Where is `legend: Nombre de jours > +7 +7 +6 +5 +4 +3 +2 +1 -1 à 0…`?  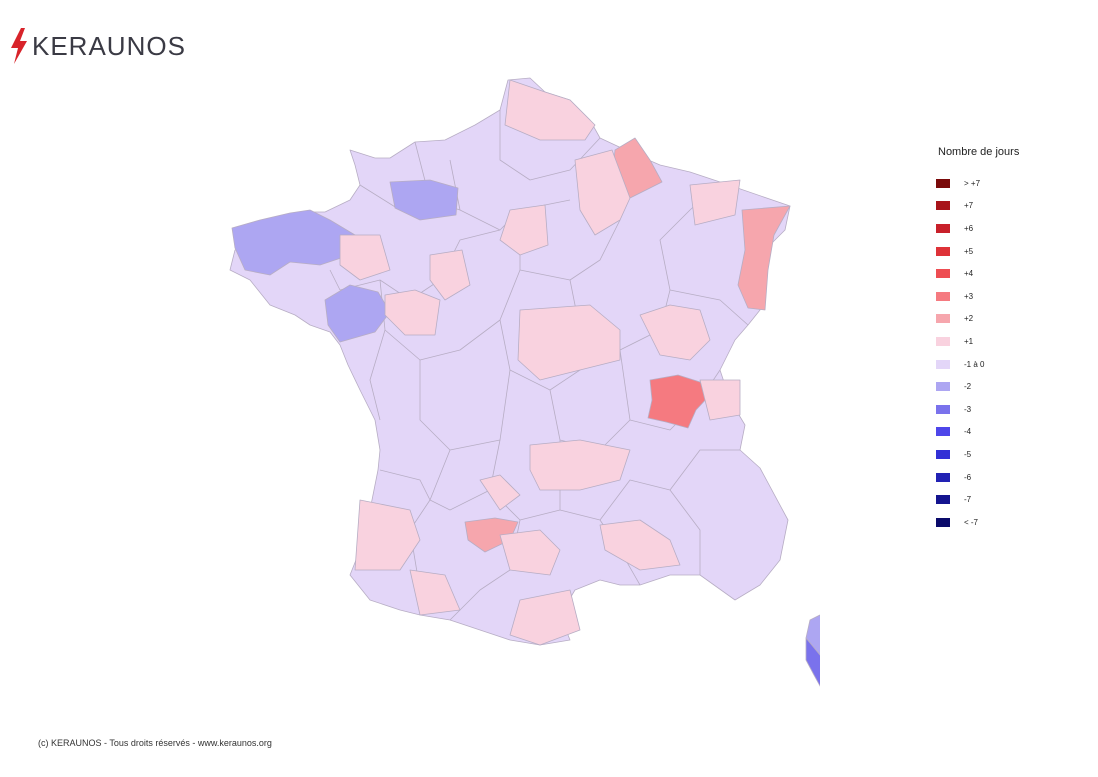
legend: Nombre de jours > +7 +7 +6 +5 +4 +3 +2 +1 -1 à 0… is located at coordinates (1006, 340).